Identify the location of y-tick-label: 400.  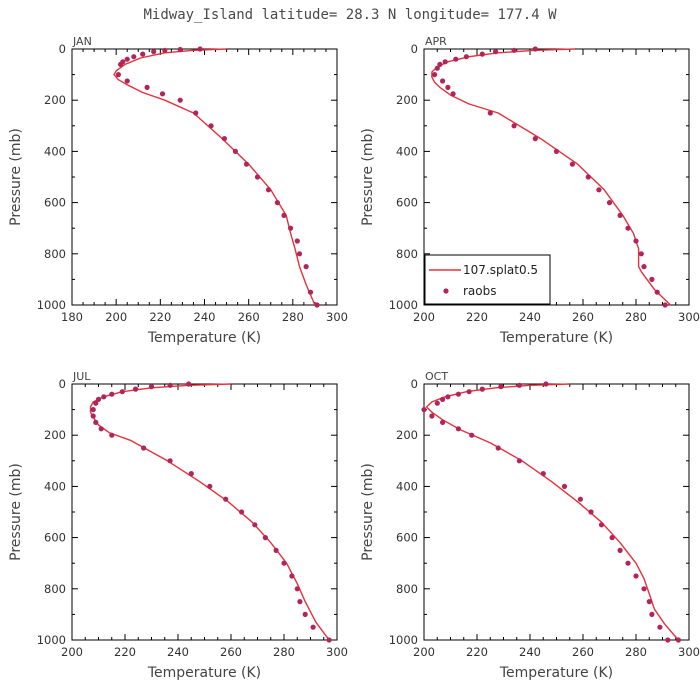
(55, 486).